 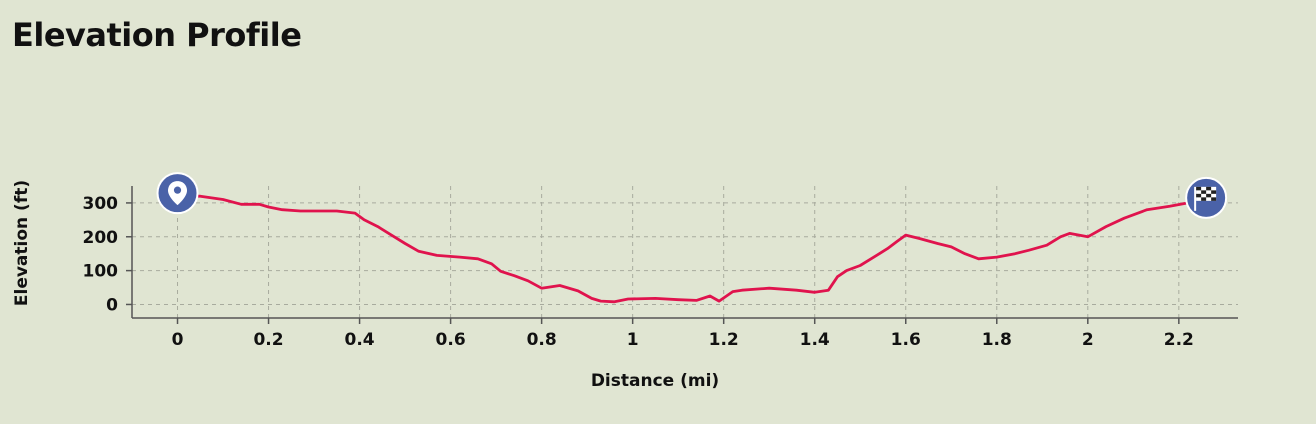 I want to click on x-tick-label: 1.8, so click(x=997, y=340).